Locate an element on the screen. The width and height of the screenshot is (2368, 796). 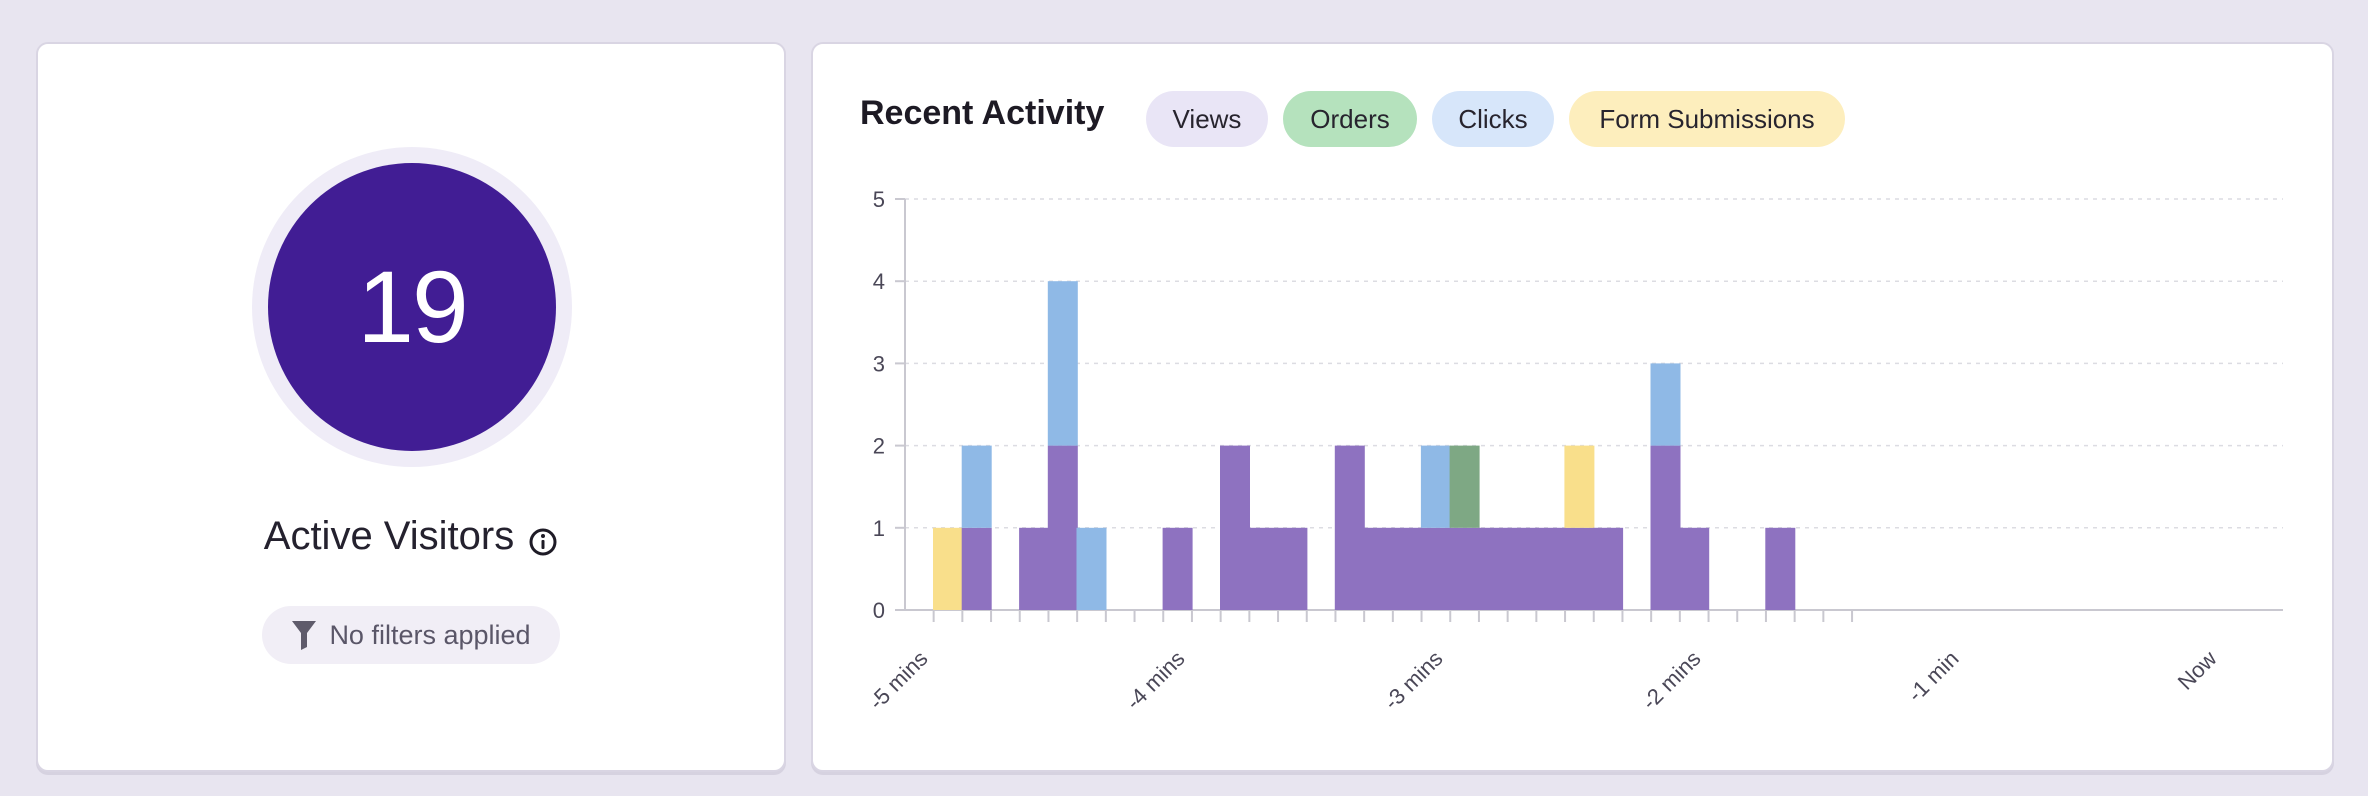
active-visitors-title-row: Active Visitors is located at coordinates (411, 536).